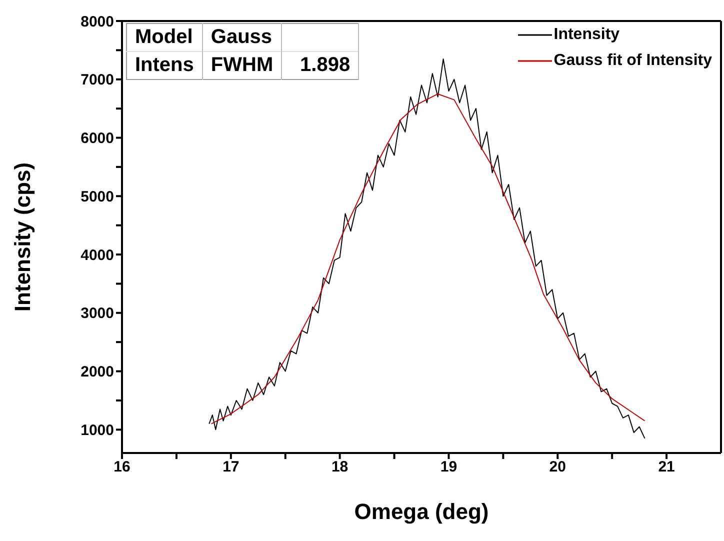  What do you see at coordinates (666, 467) in the screenshot?
I see `x-tick-label: 21` at bounding box center [666, 467].